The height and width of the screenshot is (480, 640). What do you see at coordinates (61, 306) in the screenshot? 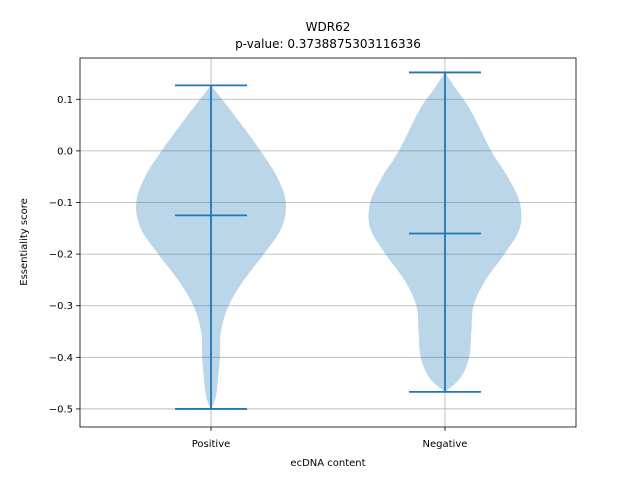
I see `y-tick-label: −0.3` at bounding box center [61, 306].